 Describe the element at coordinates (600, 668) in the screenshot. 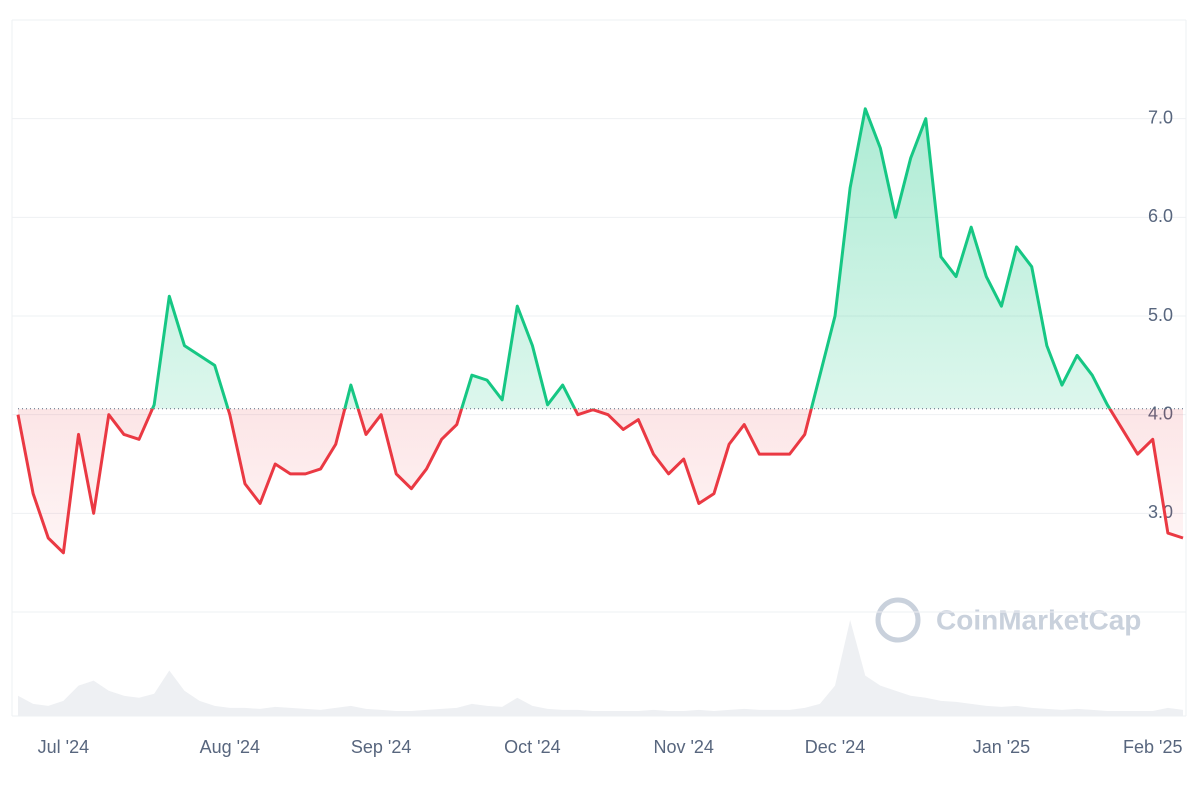

I see `volume-area` at that location.